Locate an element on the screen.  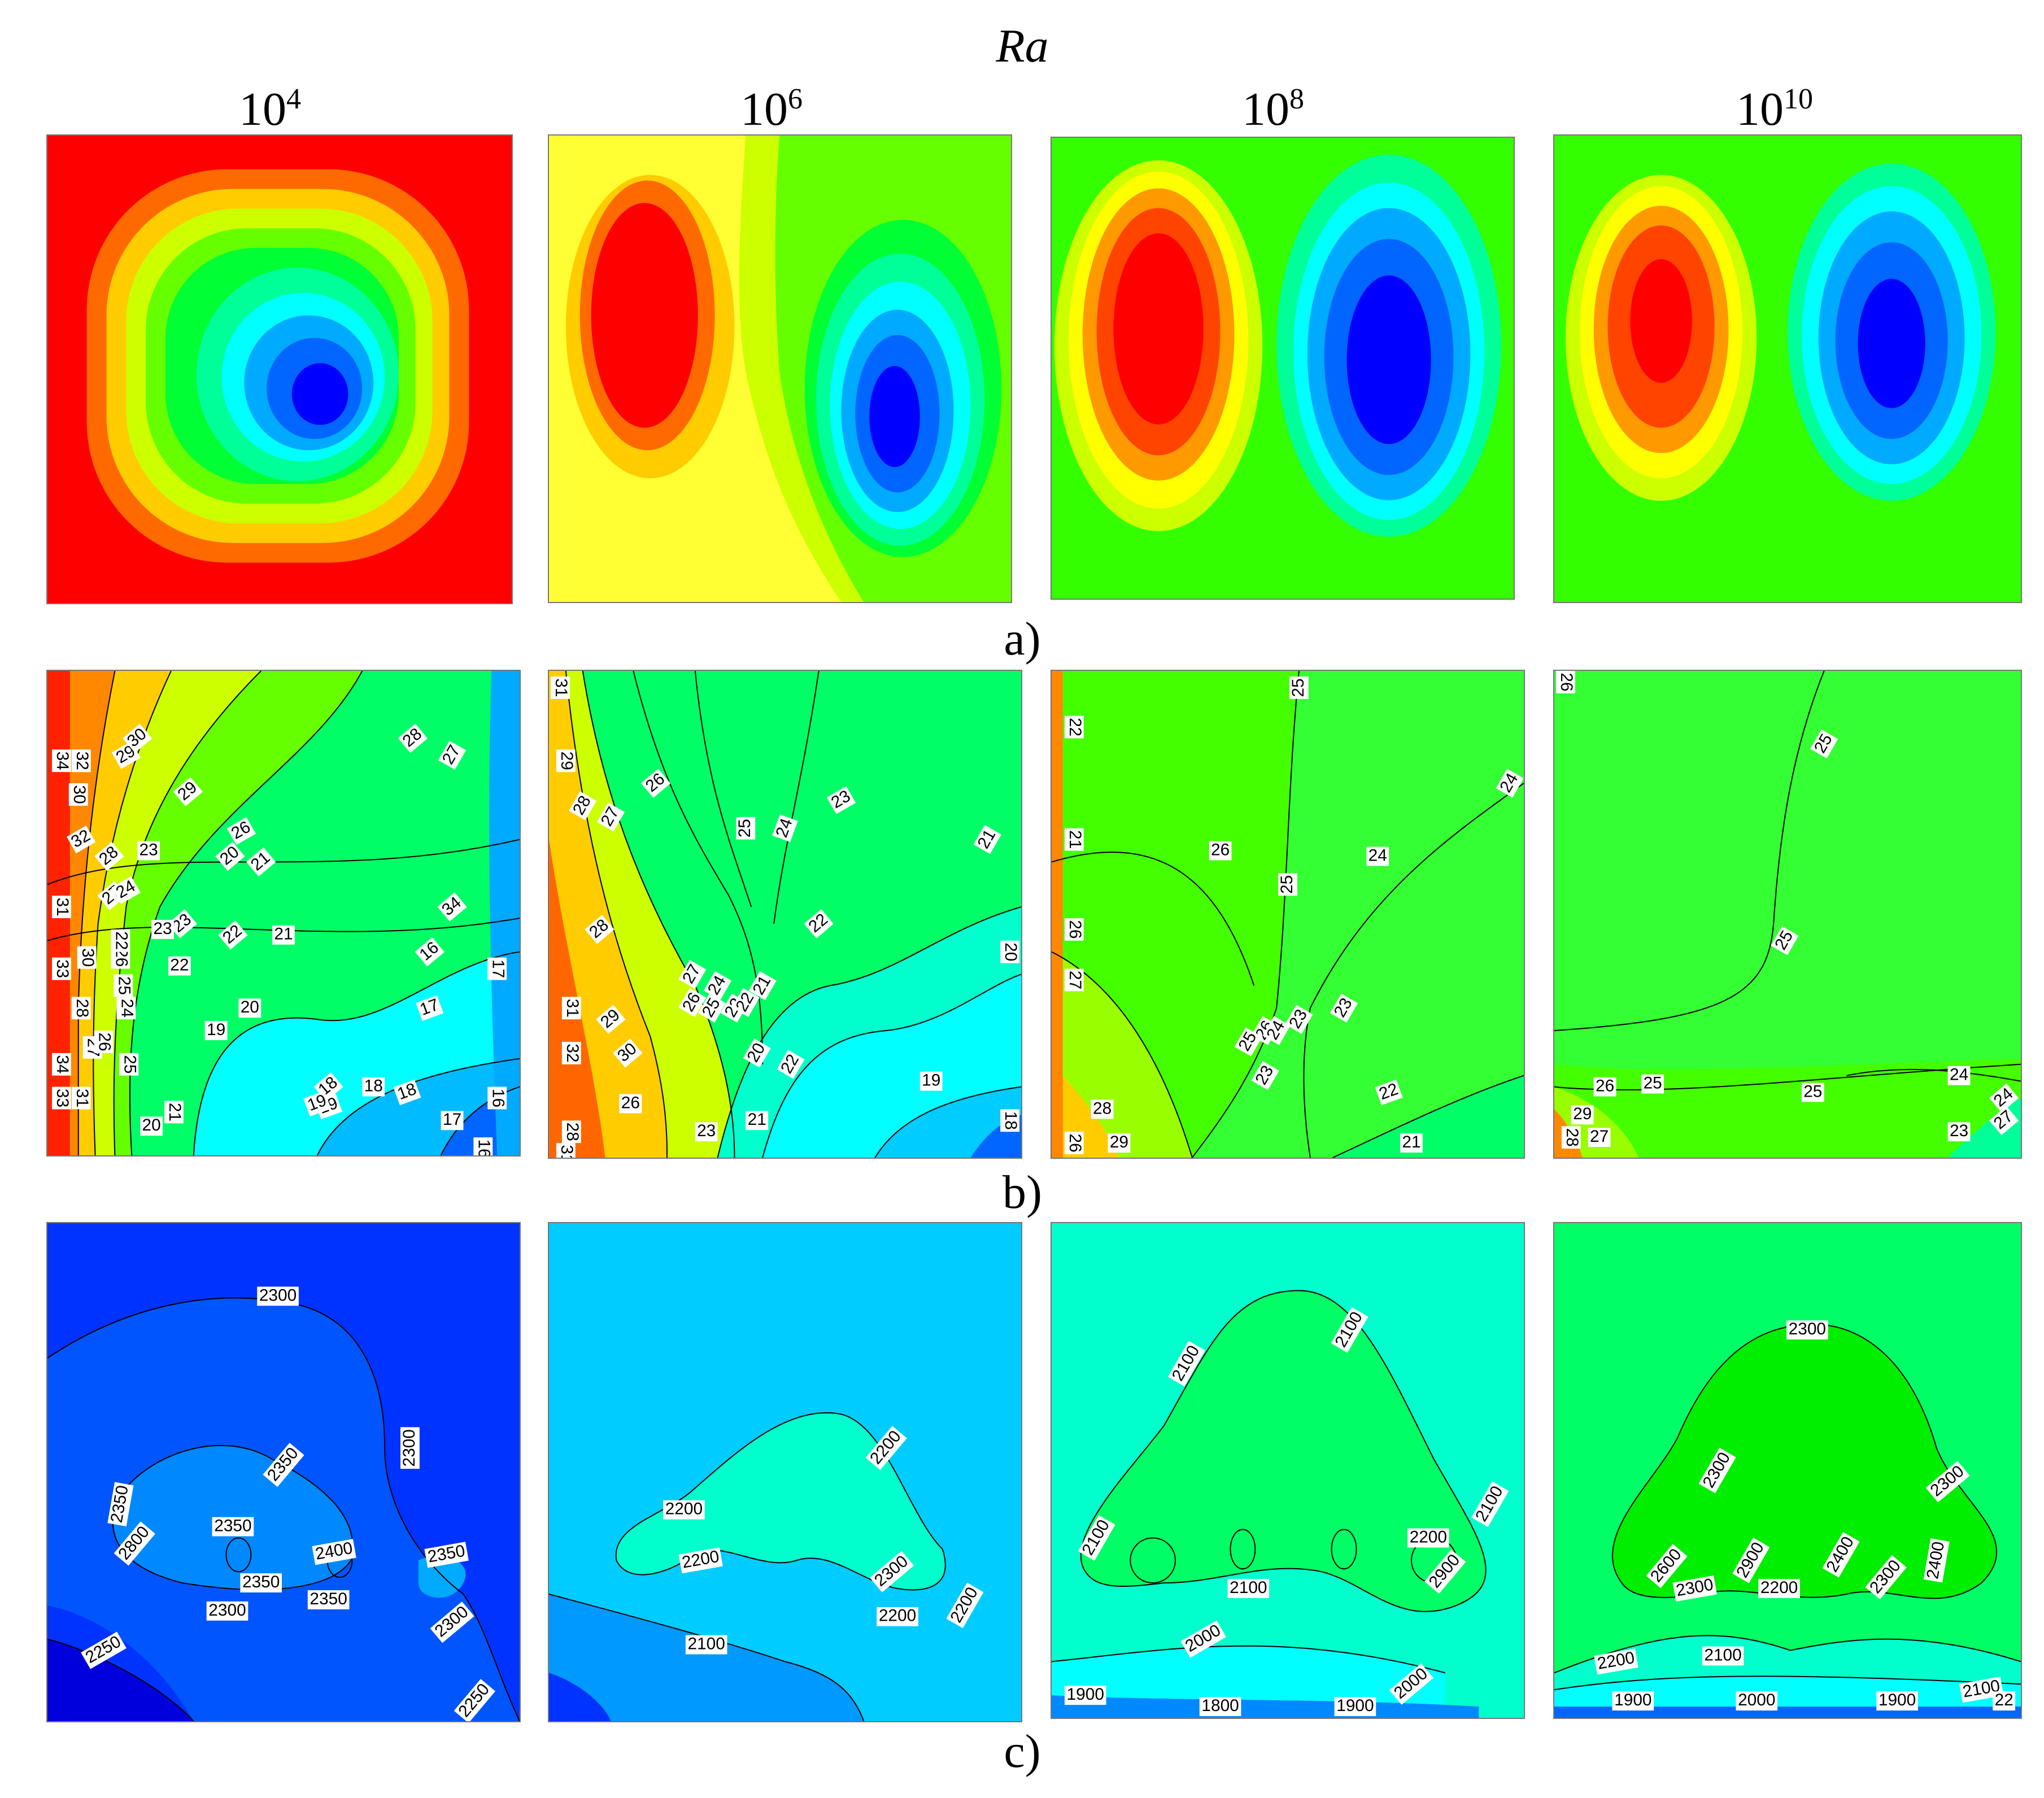
column-heading-3: 108 is located at coordinates (1273, 109).